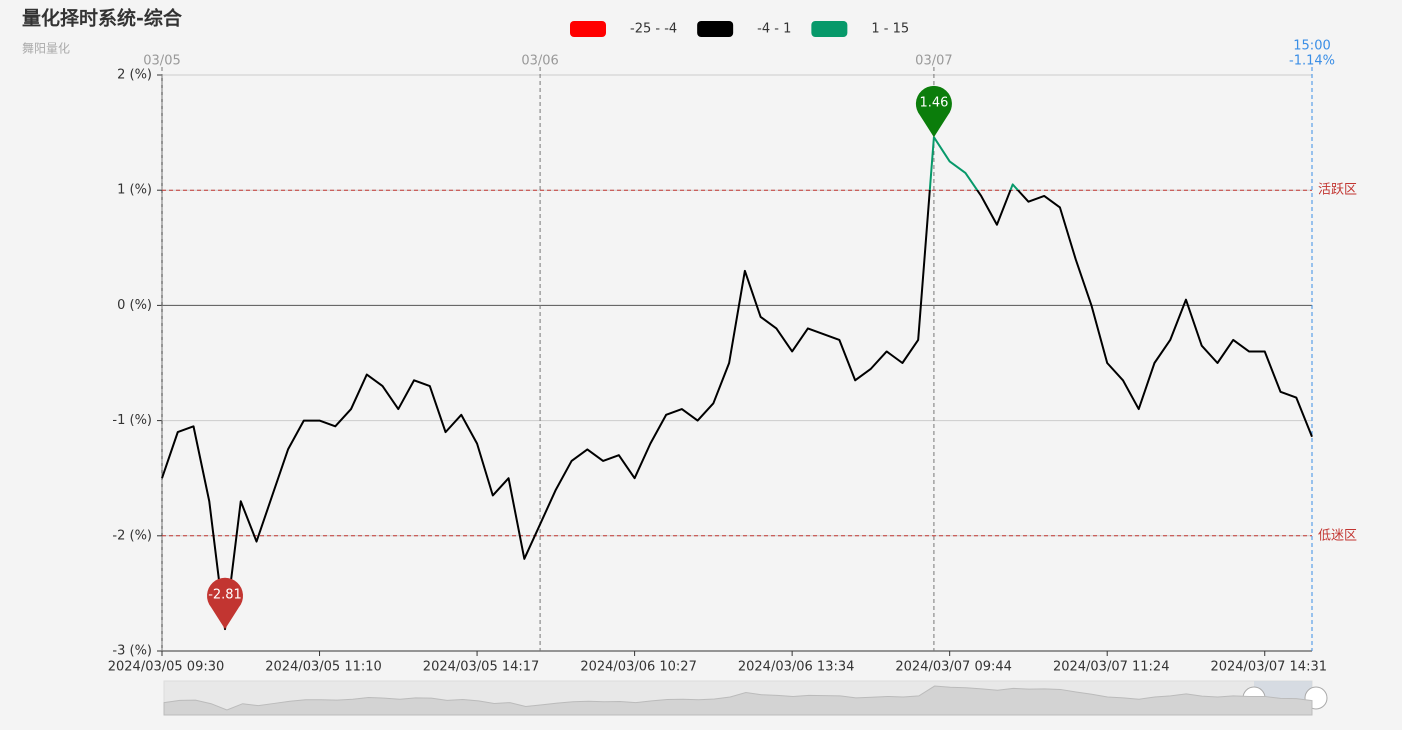 This screenshot has height=730, width=1402. Describe the element at coordinates (481, 667) in the screenshot. I see `x-tick-label: 2024/03/05 14:17` at that location.